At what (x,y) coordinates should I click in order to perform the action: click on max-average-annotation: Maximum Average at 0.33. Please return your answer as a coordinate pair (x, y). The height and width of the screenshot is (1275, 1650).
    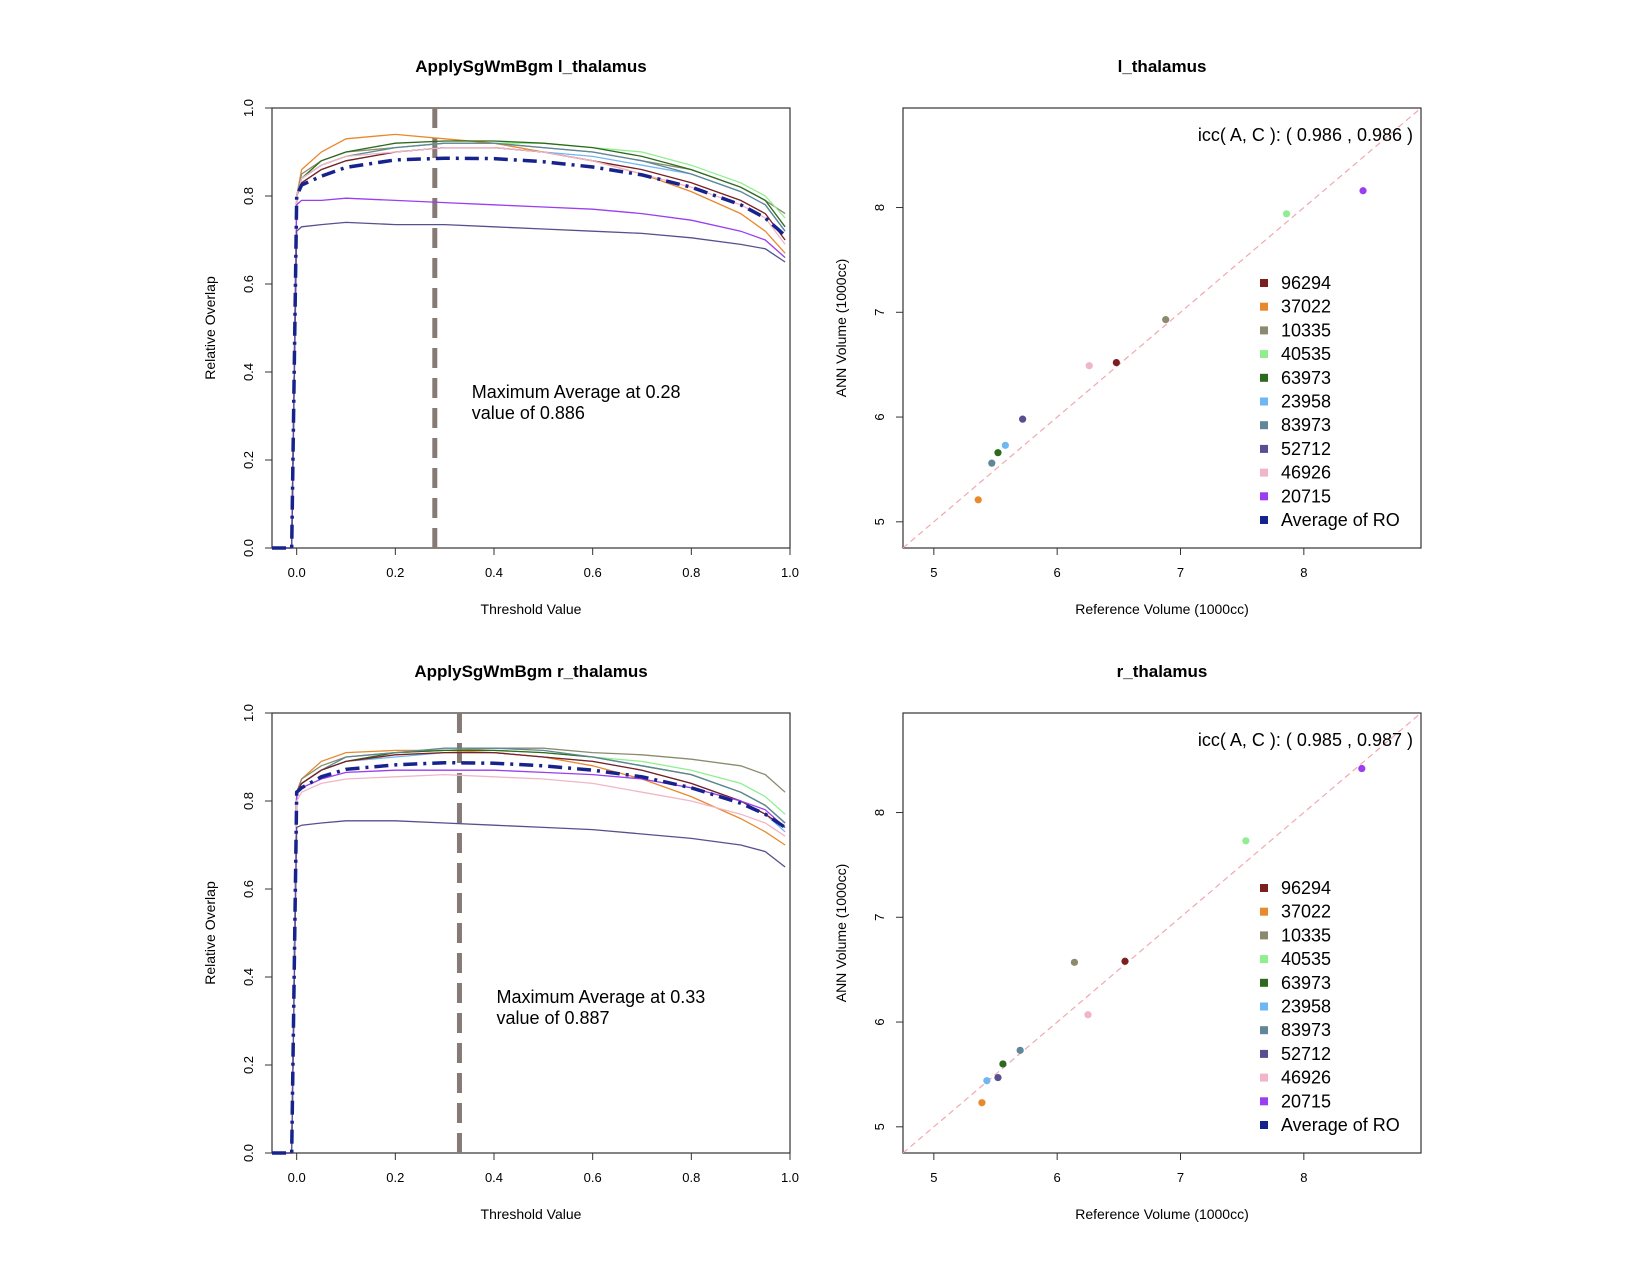
    Looking at the image, I should click on (600, 997).